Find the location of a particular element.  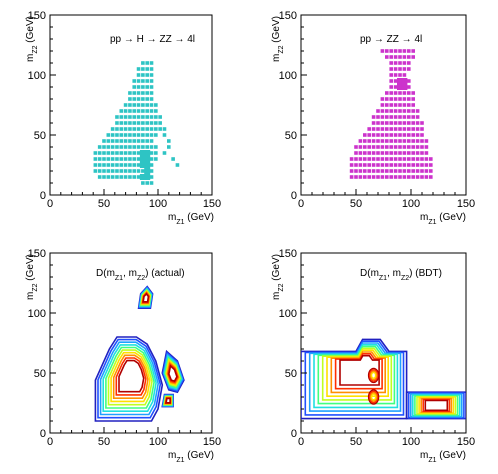

y-tick-label: 0 is located at coordinates (43, 196).